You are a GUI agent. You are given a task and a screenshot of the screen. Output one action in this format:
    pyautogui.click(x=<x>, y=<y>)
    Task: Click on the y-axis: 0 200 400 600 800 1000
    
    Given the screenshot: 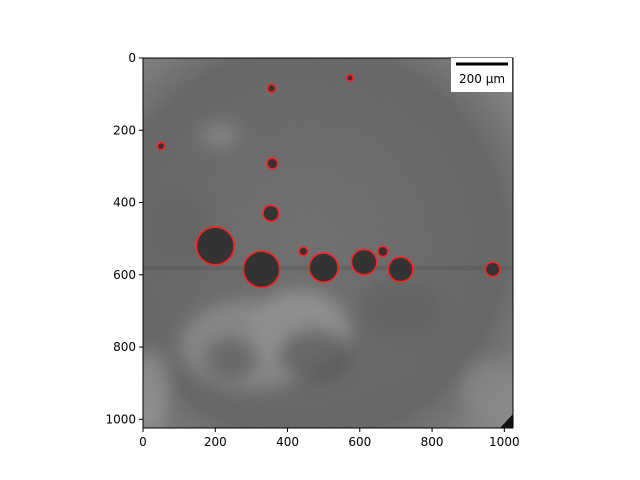 What is the action you would take?
    pyautogui.click(x=124, y=238)
    